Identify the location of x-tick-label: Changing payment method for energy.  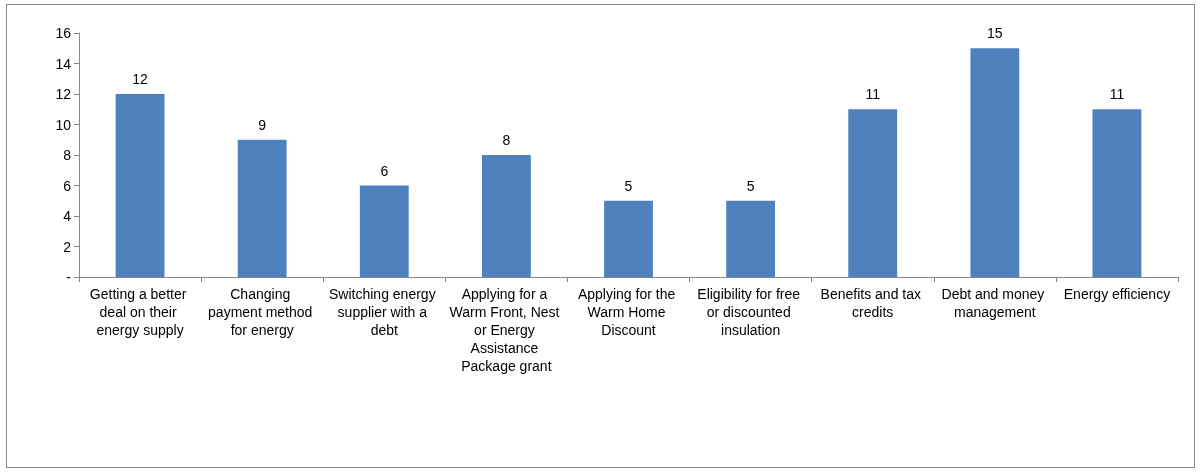
(262, 312).